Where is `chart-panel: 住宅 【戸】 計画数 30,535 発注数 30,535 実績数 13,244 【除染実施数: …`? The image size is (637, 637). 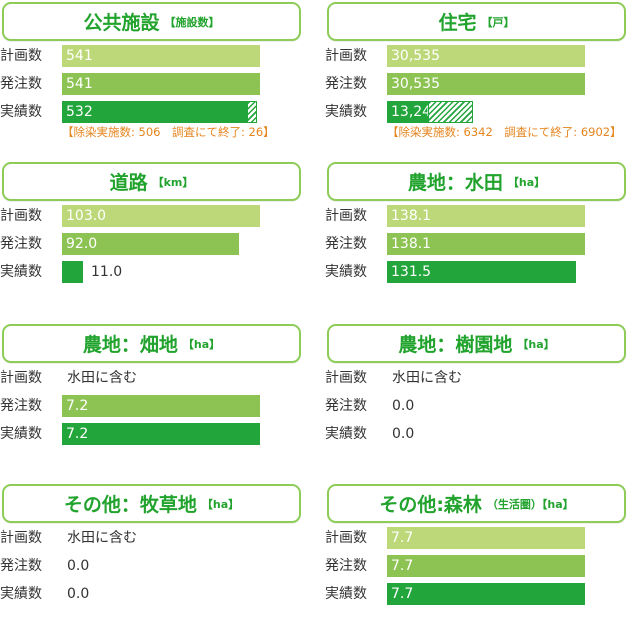 chart-panel: 住宅 【戸】 計画数 30,535 発注数 30,535 実績数 13,244 【除染実施数: … is located at coordinates (475, 77).